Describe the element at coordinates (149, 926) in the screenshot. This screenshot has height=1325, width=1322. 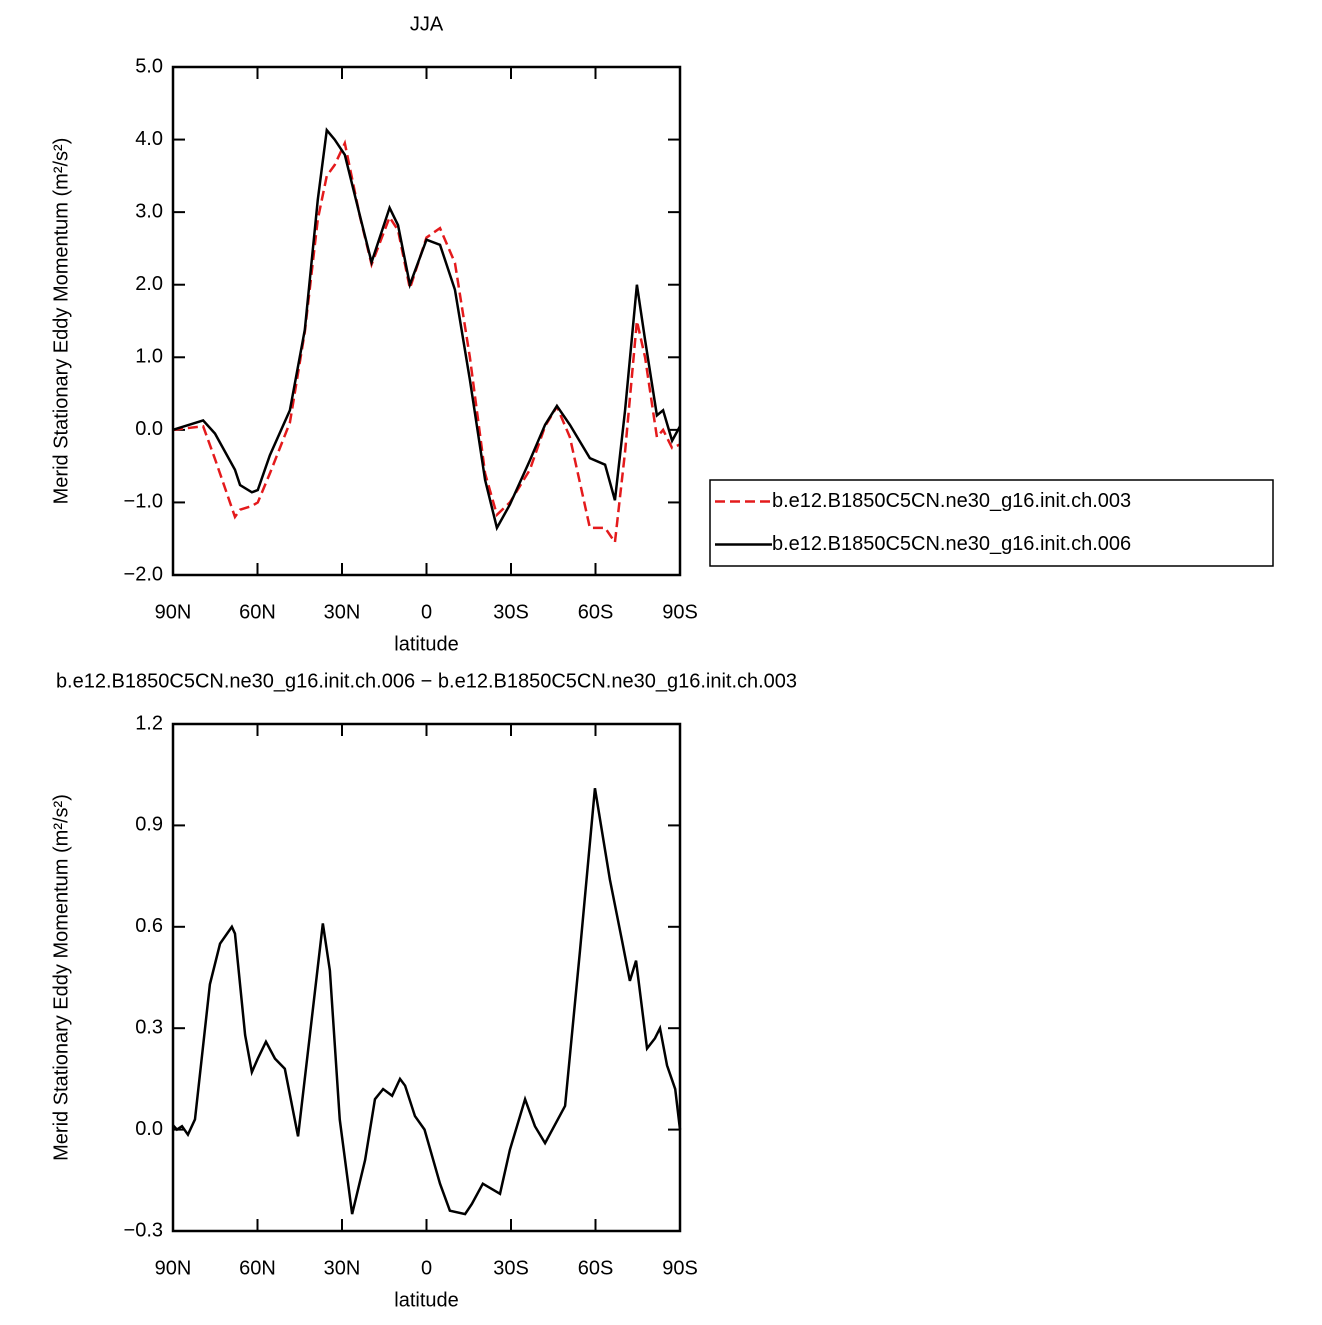
I see `y-tick-label: 0.6` at that location.